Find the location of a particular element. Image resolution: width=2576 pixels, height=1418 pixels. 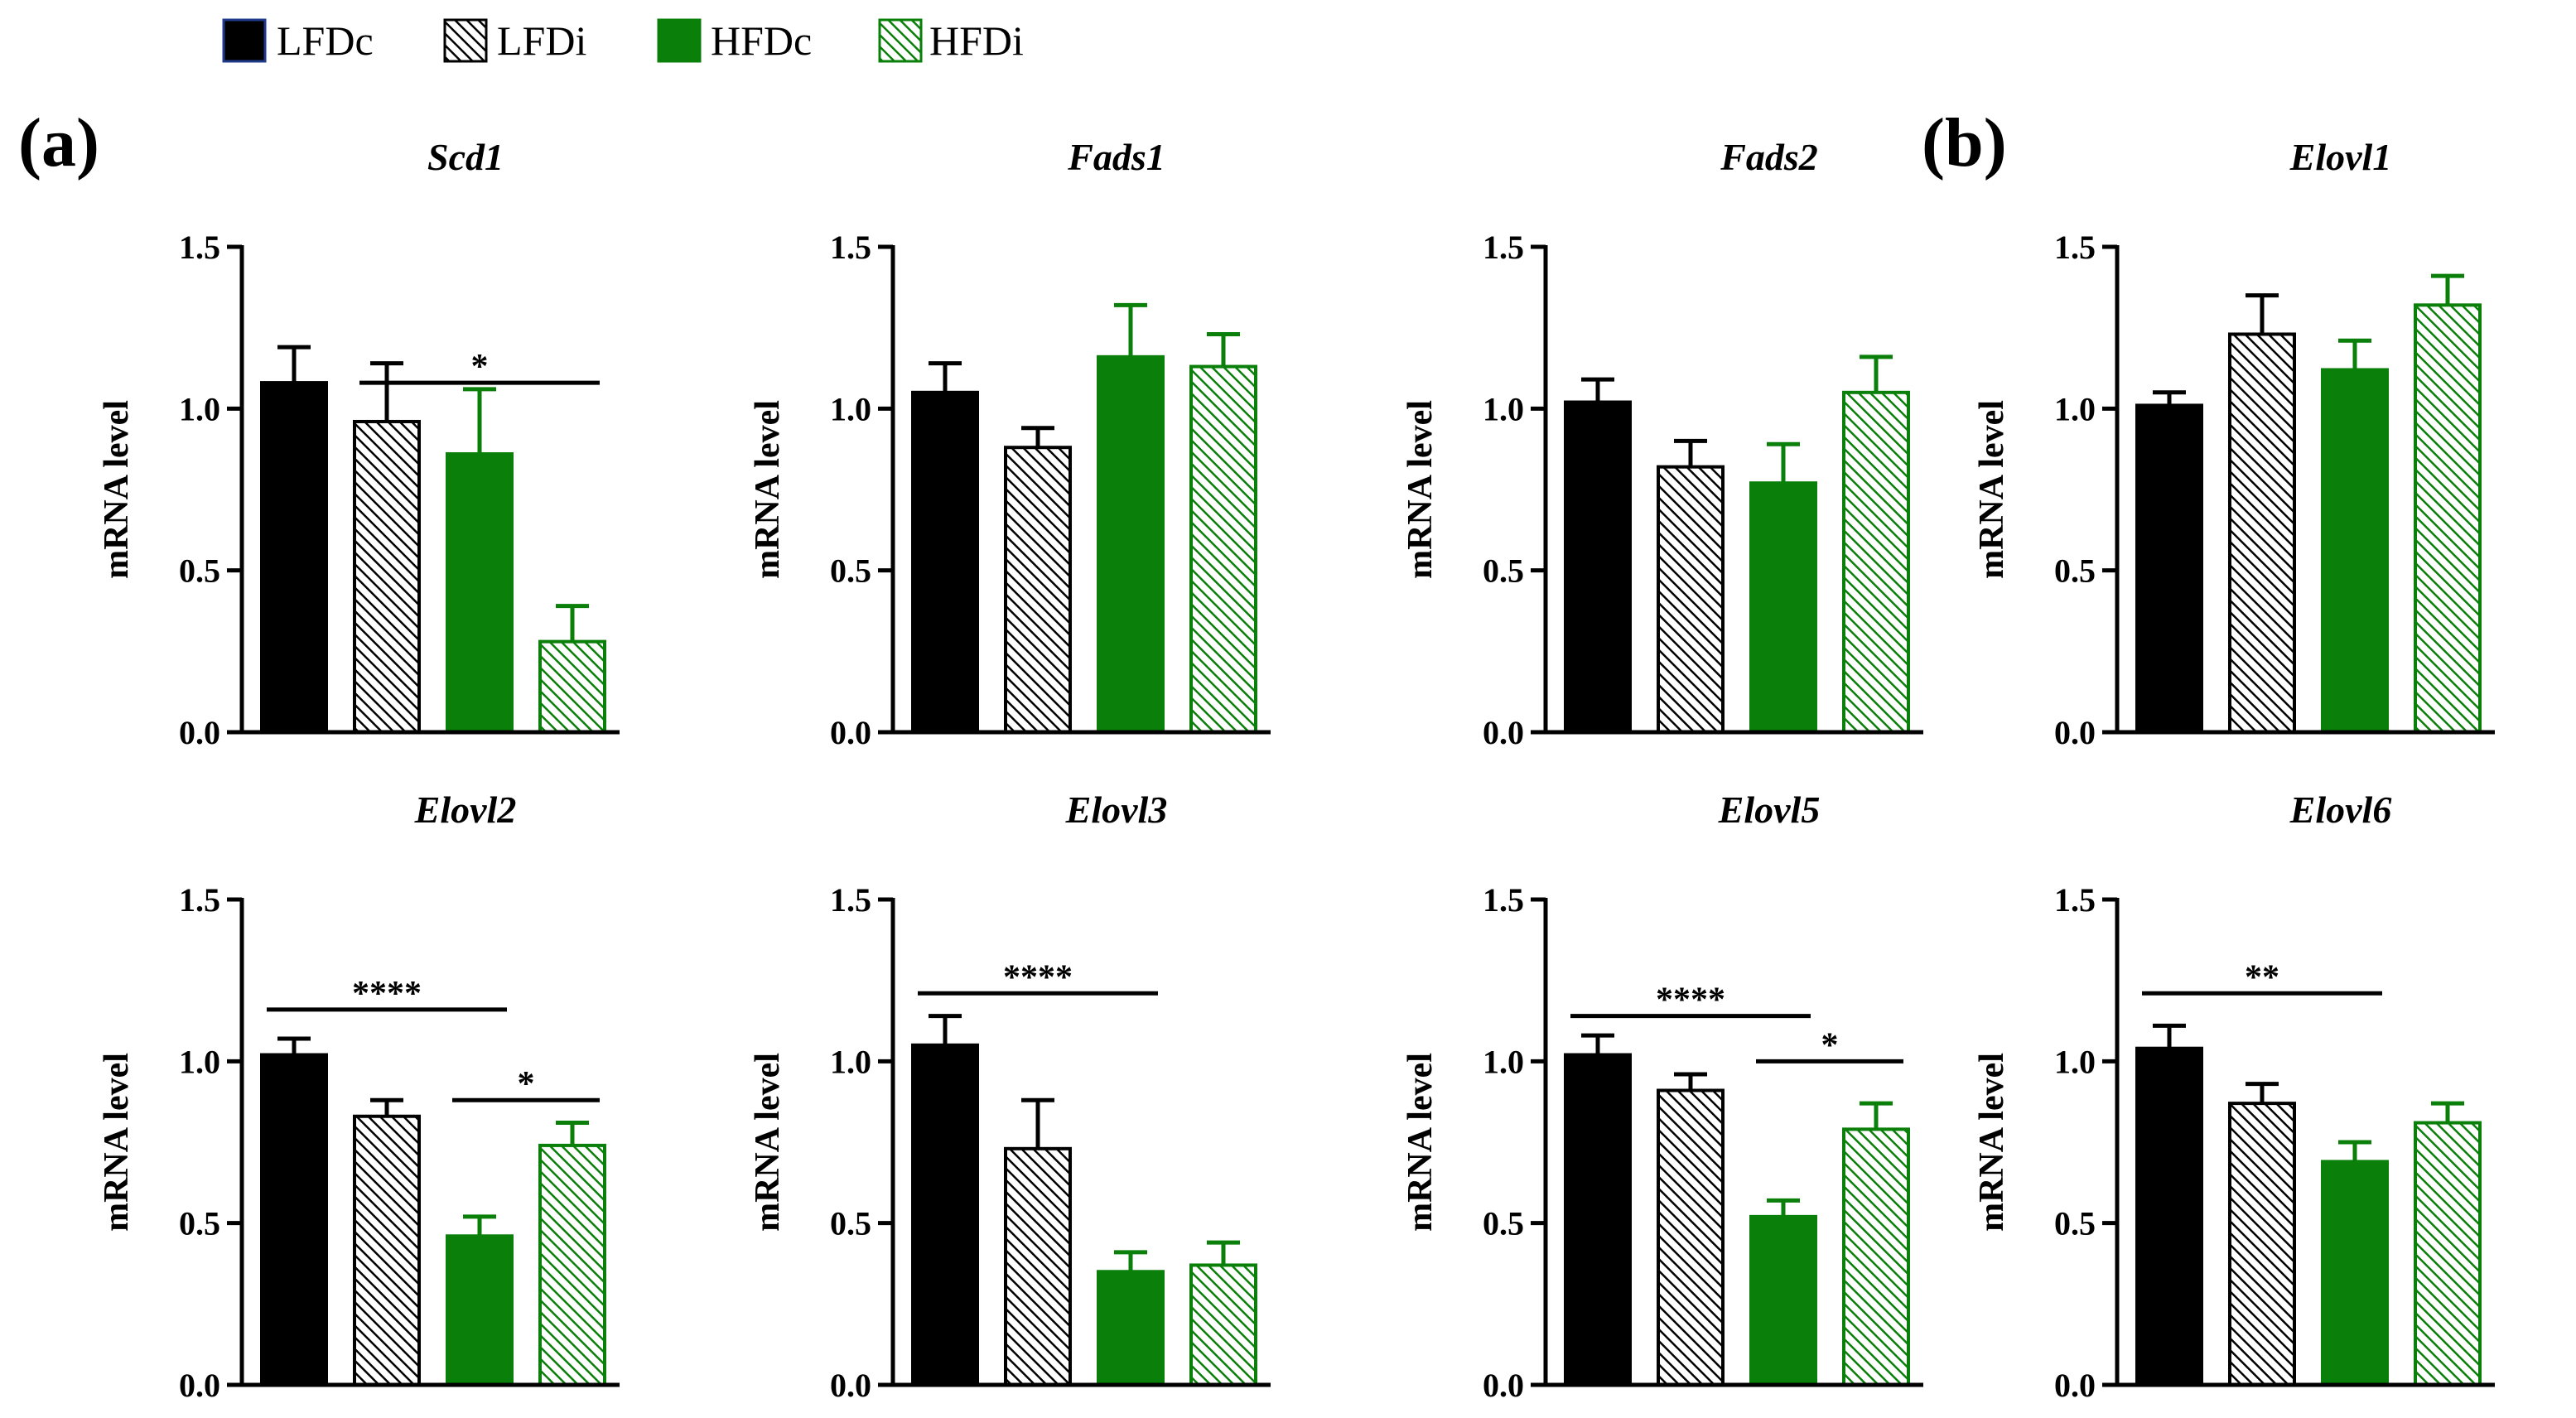

bar-elovl2-lfdi is located at coordinates (387, 1250).